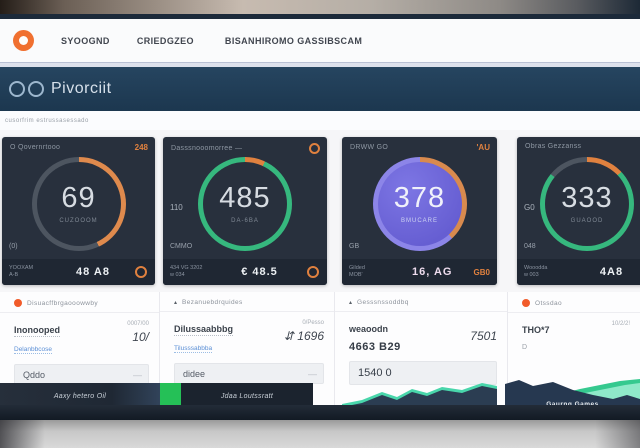 The image size is (640, 448). Describe the element at coordinates (320, 16) in the screenshot. I see `screen-top-edge` at that location.